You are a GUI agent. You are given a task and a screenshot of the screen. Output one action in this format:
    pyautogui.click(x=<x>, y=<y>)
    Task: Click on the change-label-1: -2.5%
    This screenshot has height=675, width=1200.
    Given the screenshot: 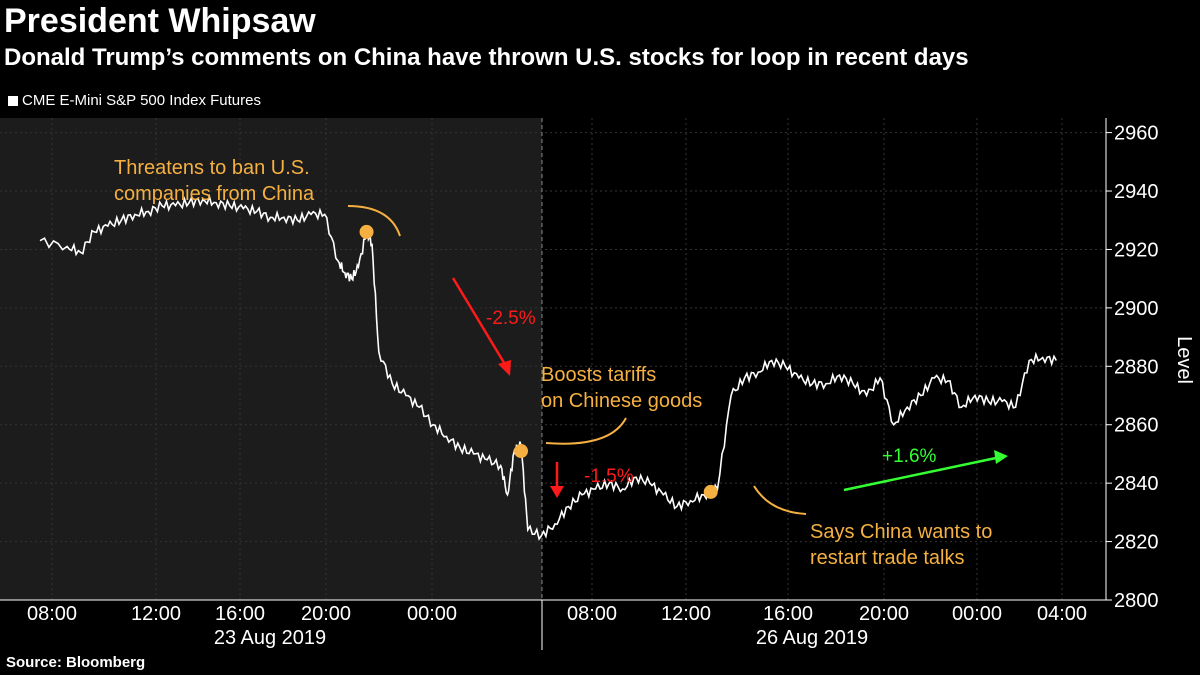 What is the action you would take?
    pyautogui.click(x=511, y=318)
    